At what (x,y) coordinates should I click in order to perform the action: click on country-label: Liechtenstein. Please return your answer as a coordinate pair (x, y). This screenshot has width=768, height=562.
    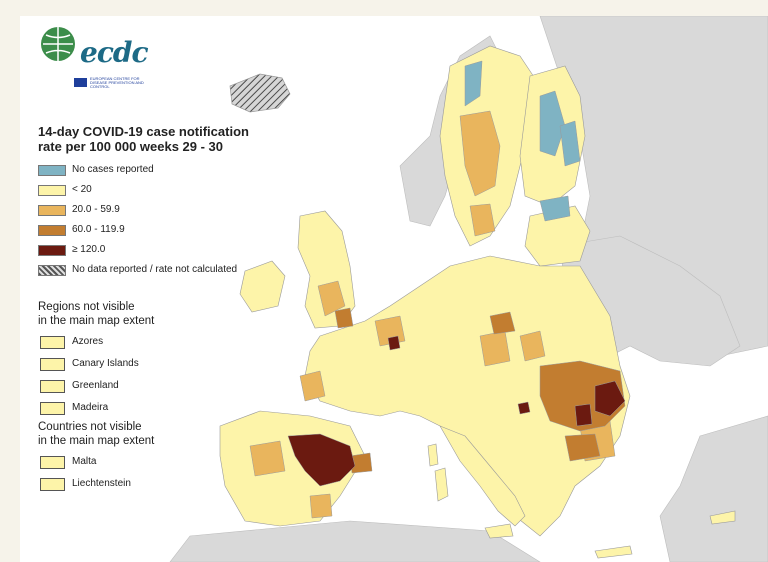
    Looking at the image, I should click on (101, 483).